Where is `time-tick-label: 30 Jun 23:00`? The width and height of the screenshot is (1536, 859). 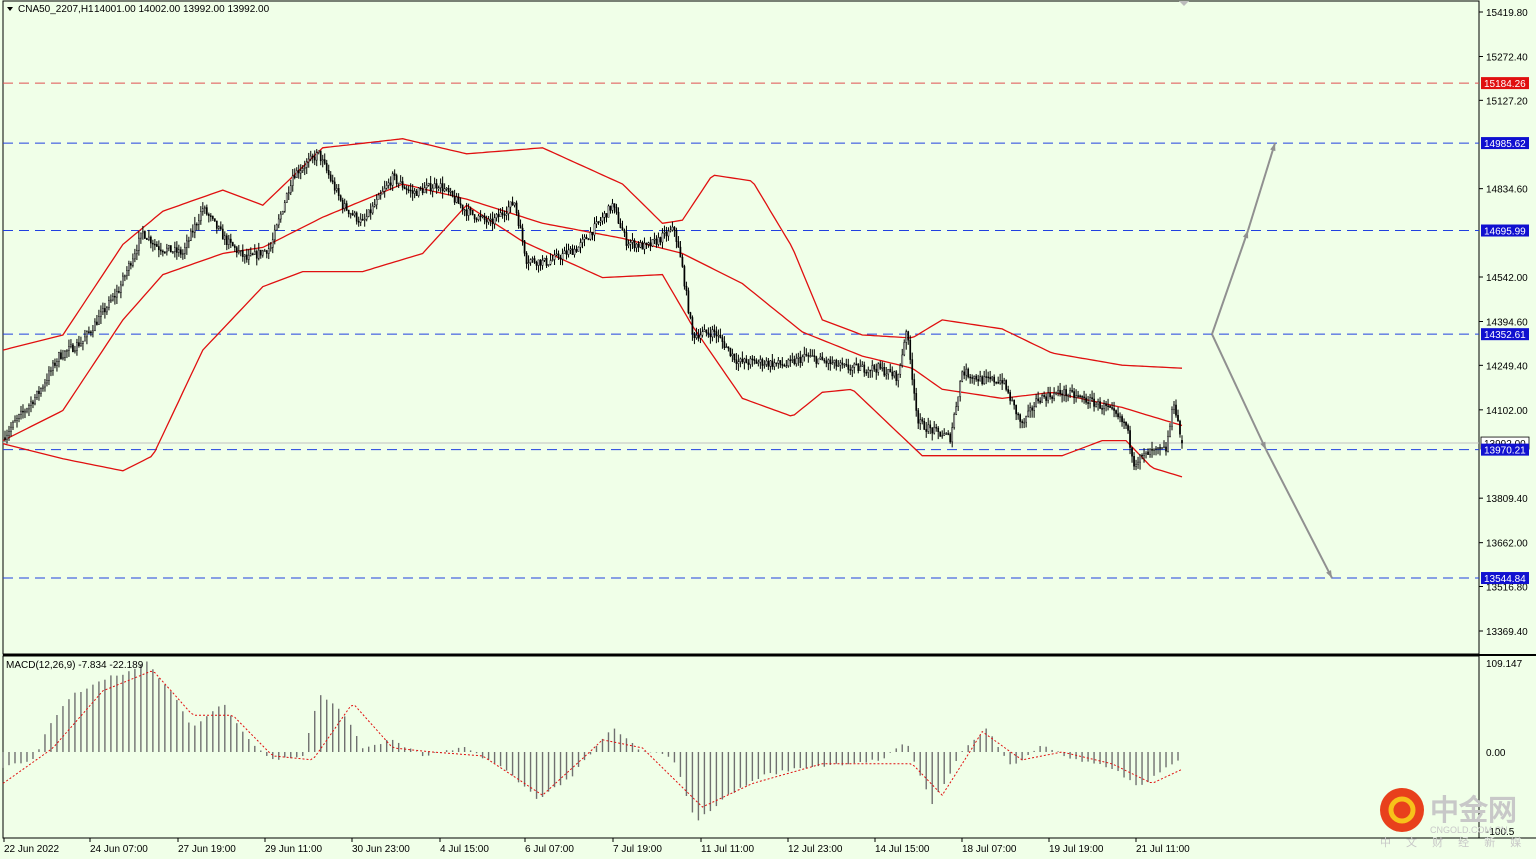
time-tick-label: 30 Jun 23:00 is located at coordinates (381, 849).